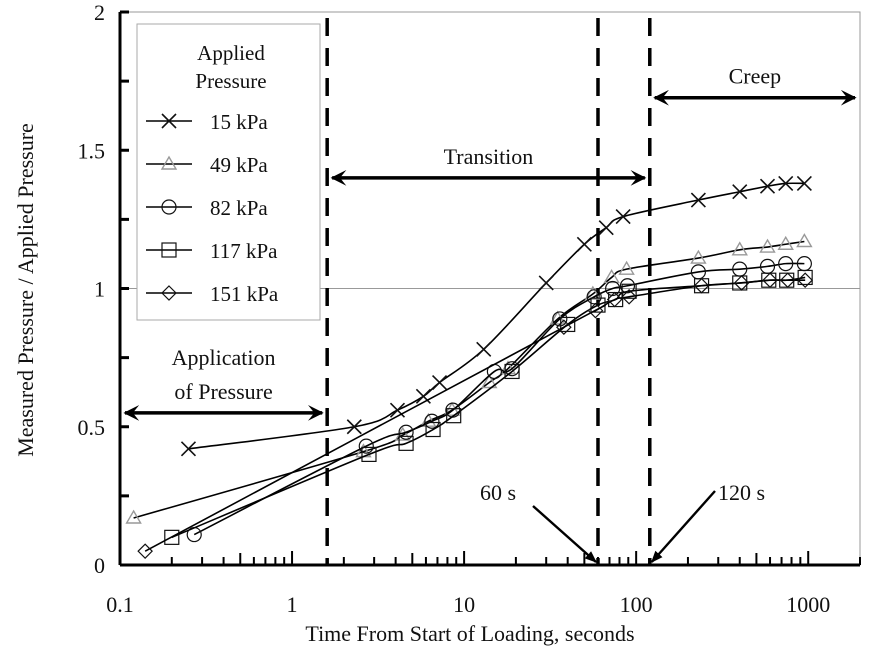  I want to click on legend-label: 49 kPa, so click(239, 165).